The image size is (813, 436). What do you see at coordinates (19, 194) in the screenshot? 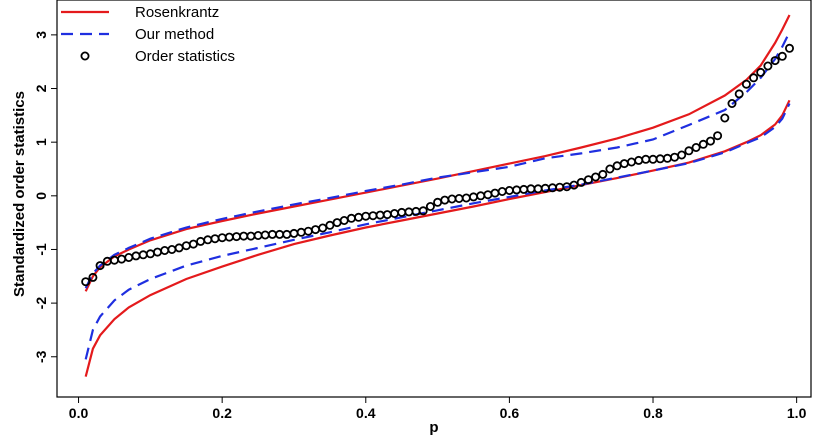
I see `y-axis-title: Standardized order statistics` at bounding box center [19, 194].